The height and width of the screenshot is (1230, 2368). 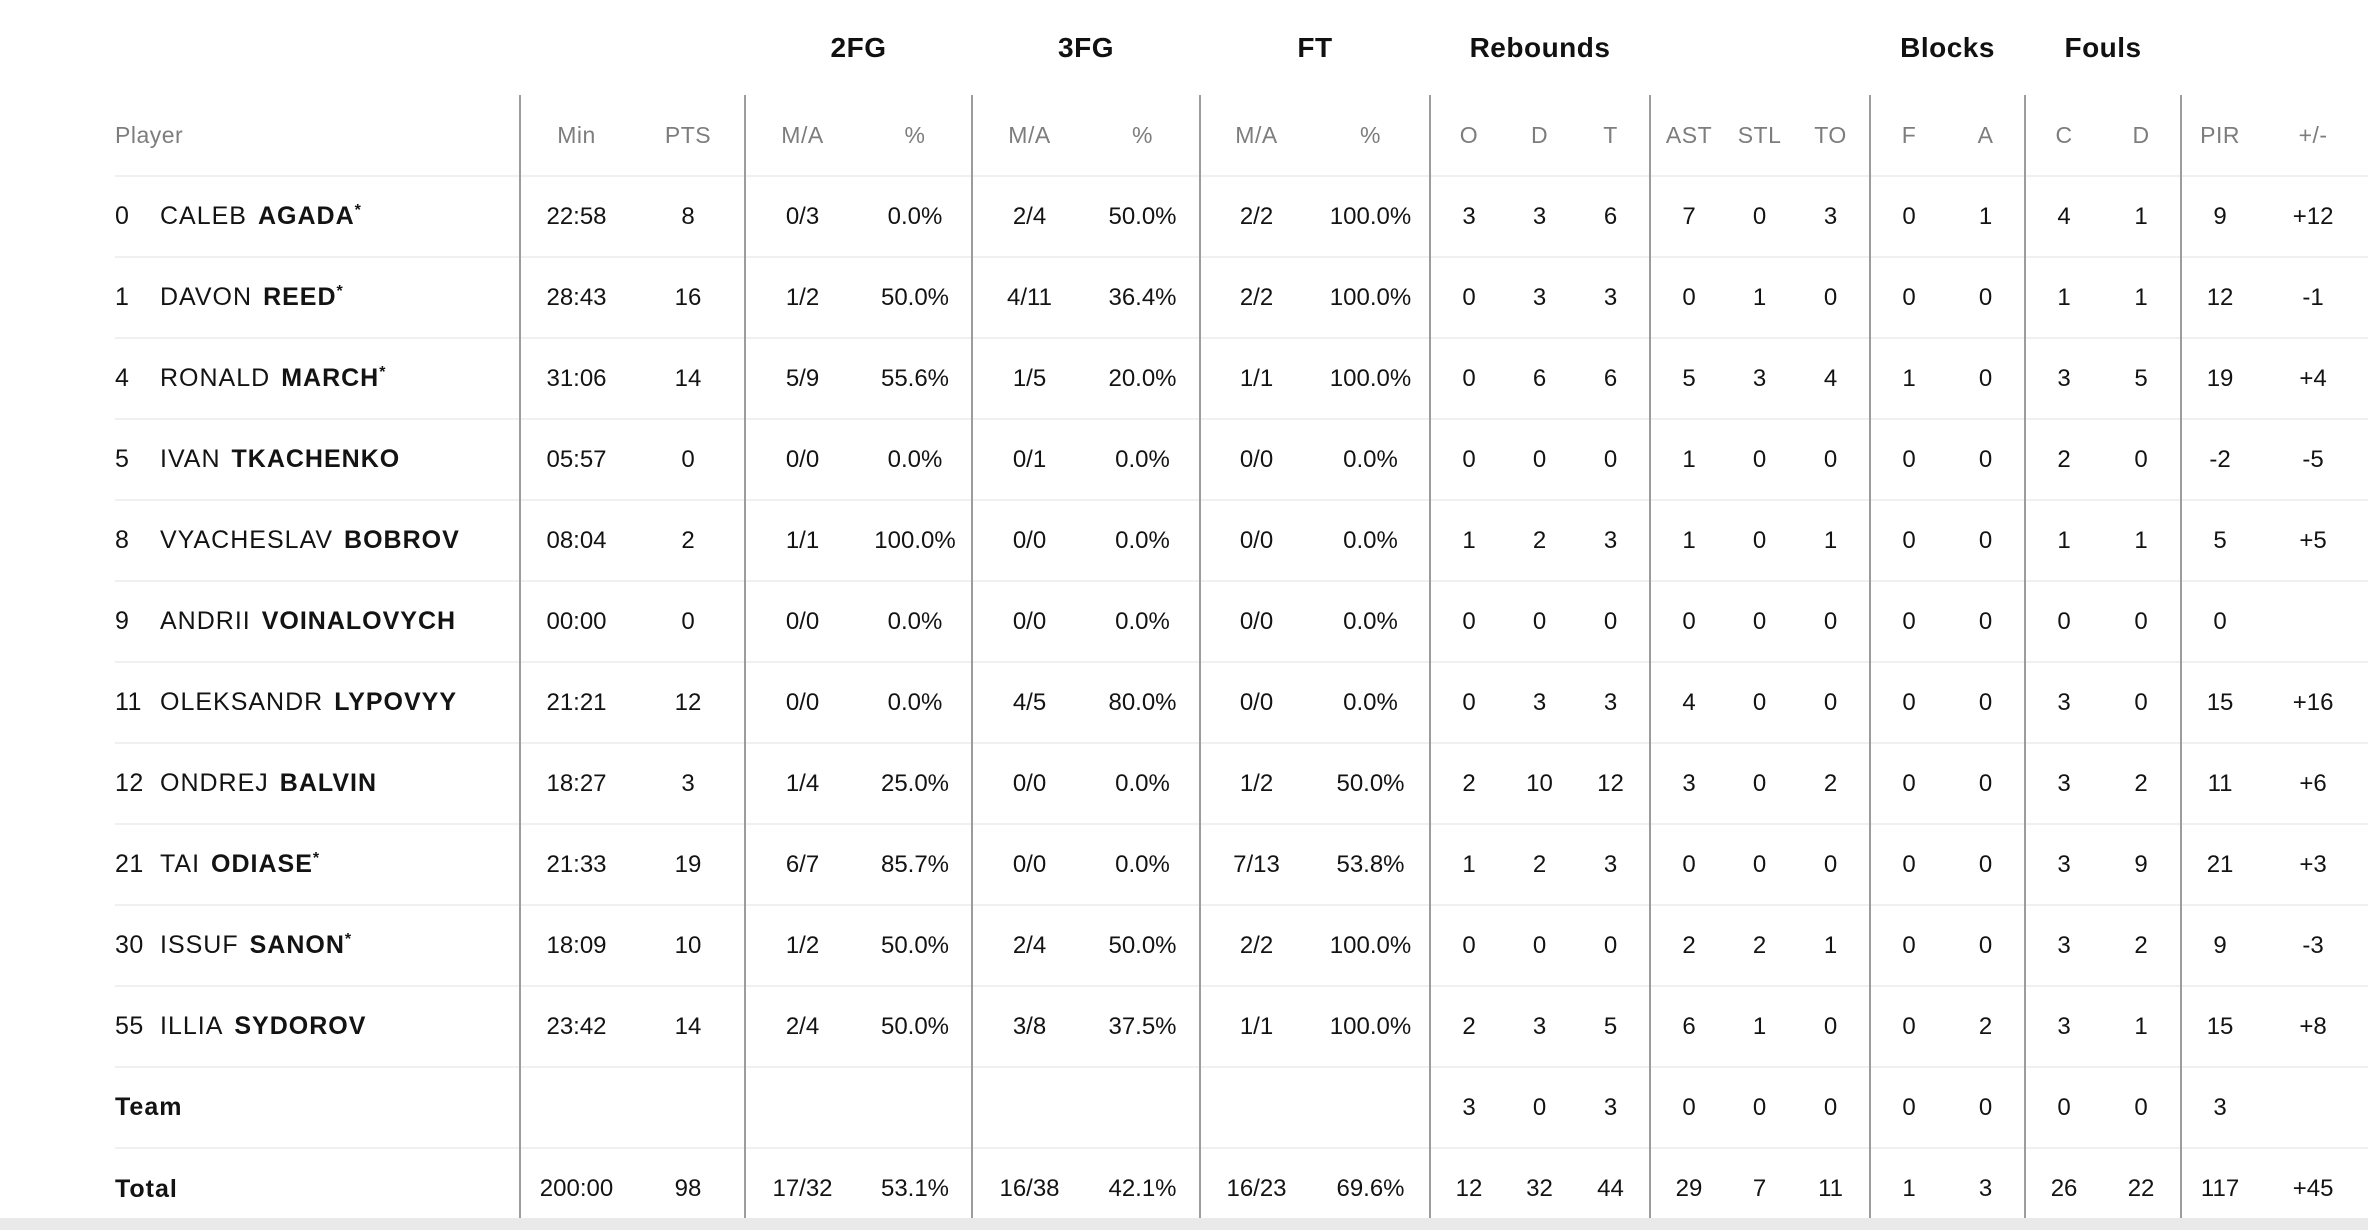 I want to click on stat-ast: 2, so click(x=1688, y=945).